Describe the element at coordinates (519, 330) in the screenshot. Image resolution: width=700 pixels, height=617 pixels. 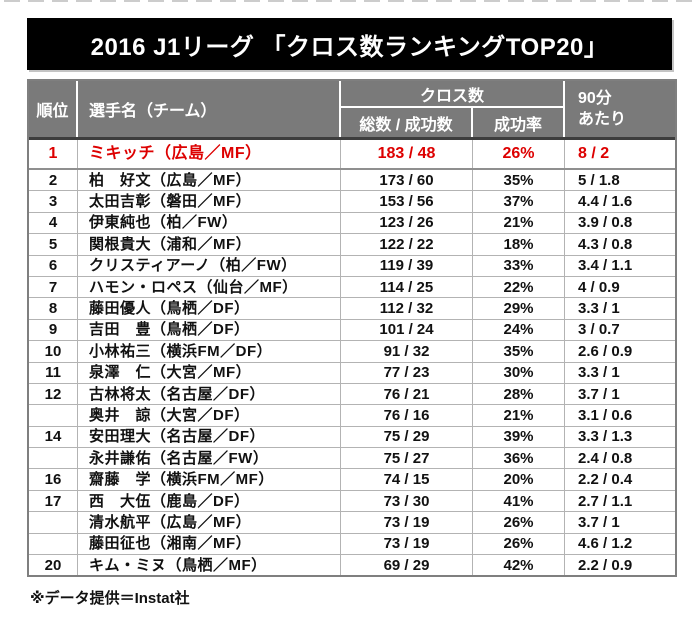
I see `cell-rate: 24%` at that location.